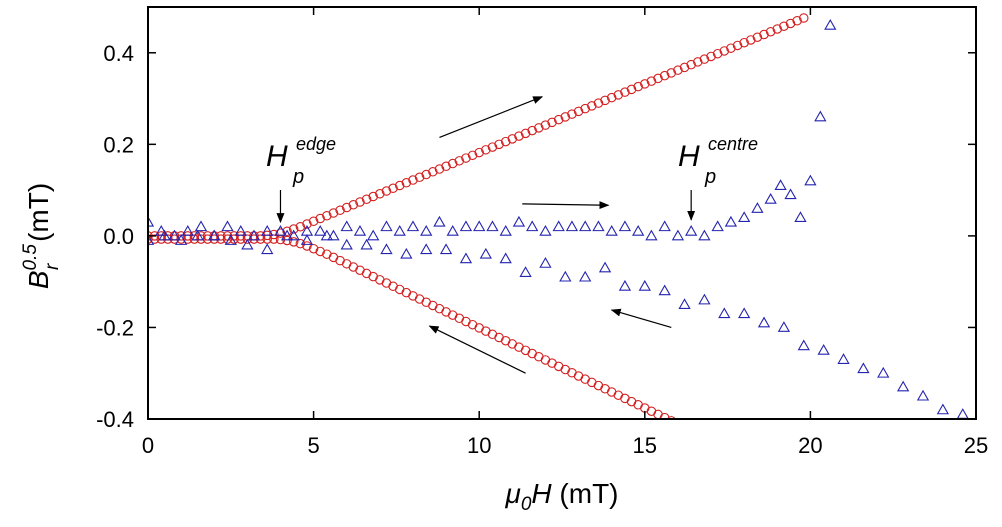 This screenshot has width=1002, height=527. Describe the element at coordinates (38, 279) in the screenshot. I see `y-axis-symbol: B` at that location.